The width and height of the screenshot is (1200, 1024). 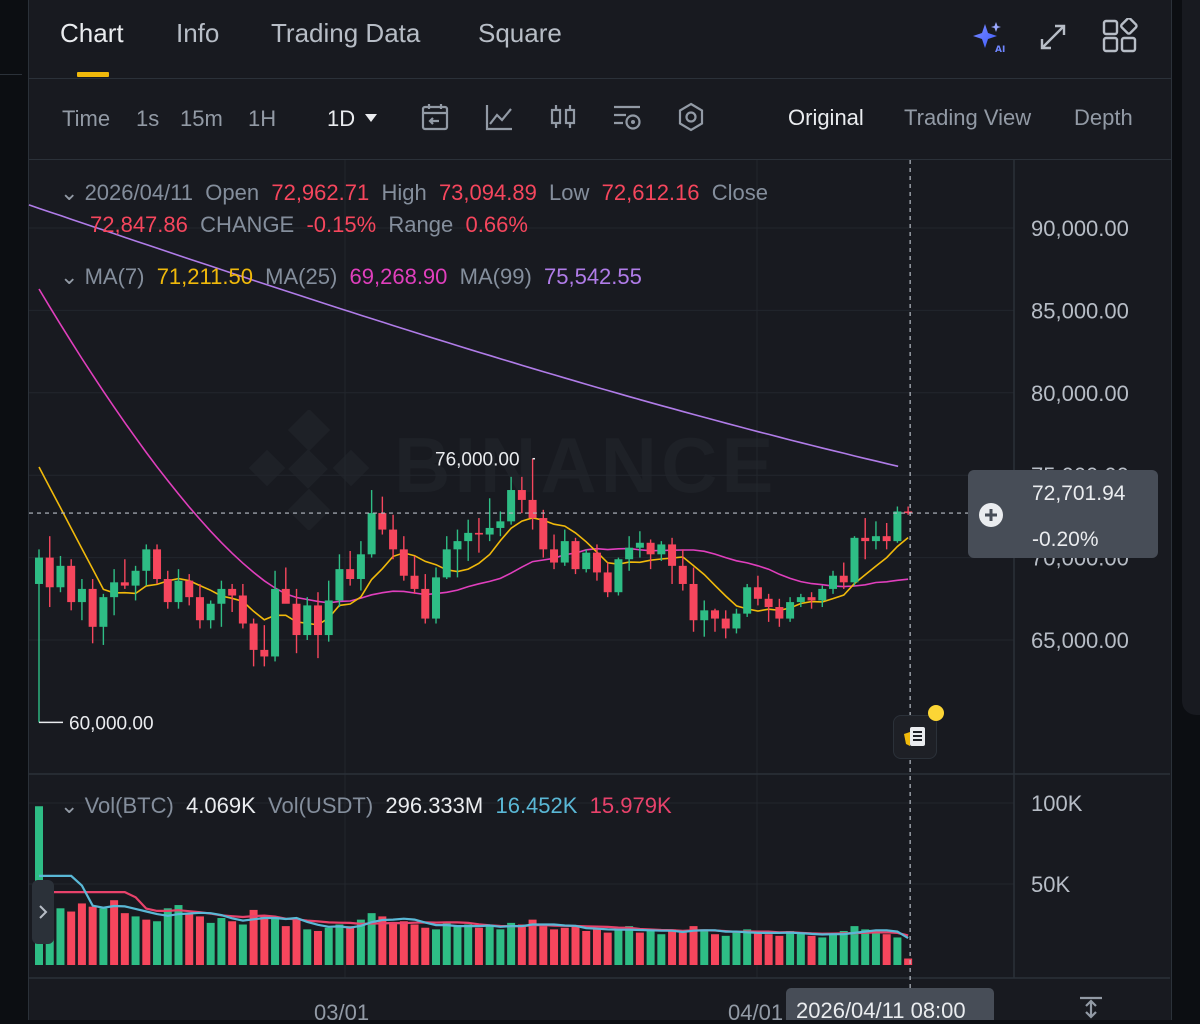 I want to click on price-tick-label: 65,000.00, so click(x=1080, y=640).